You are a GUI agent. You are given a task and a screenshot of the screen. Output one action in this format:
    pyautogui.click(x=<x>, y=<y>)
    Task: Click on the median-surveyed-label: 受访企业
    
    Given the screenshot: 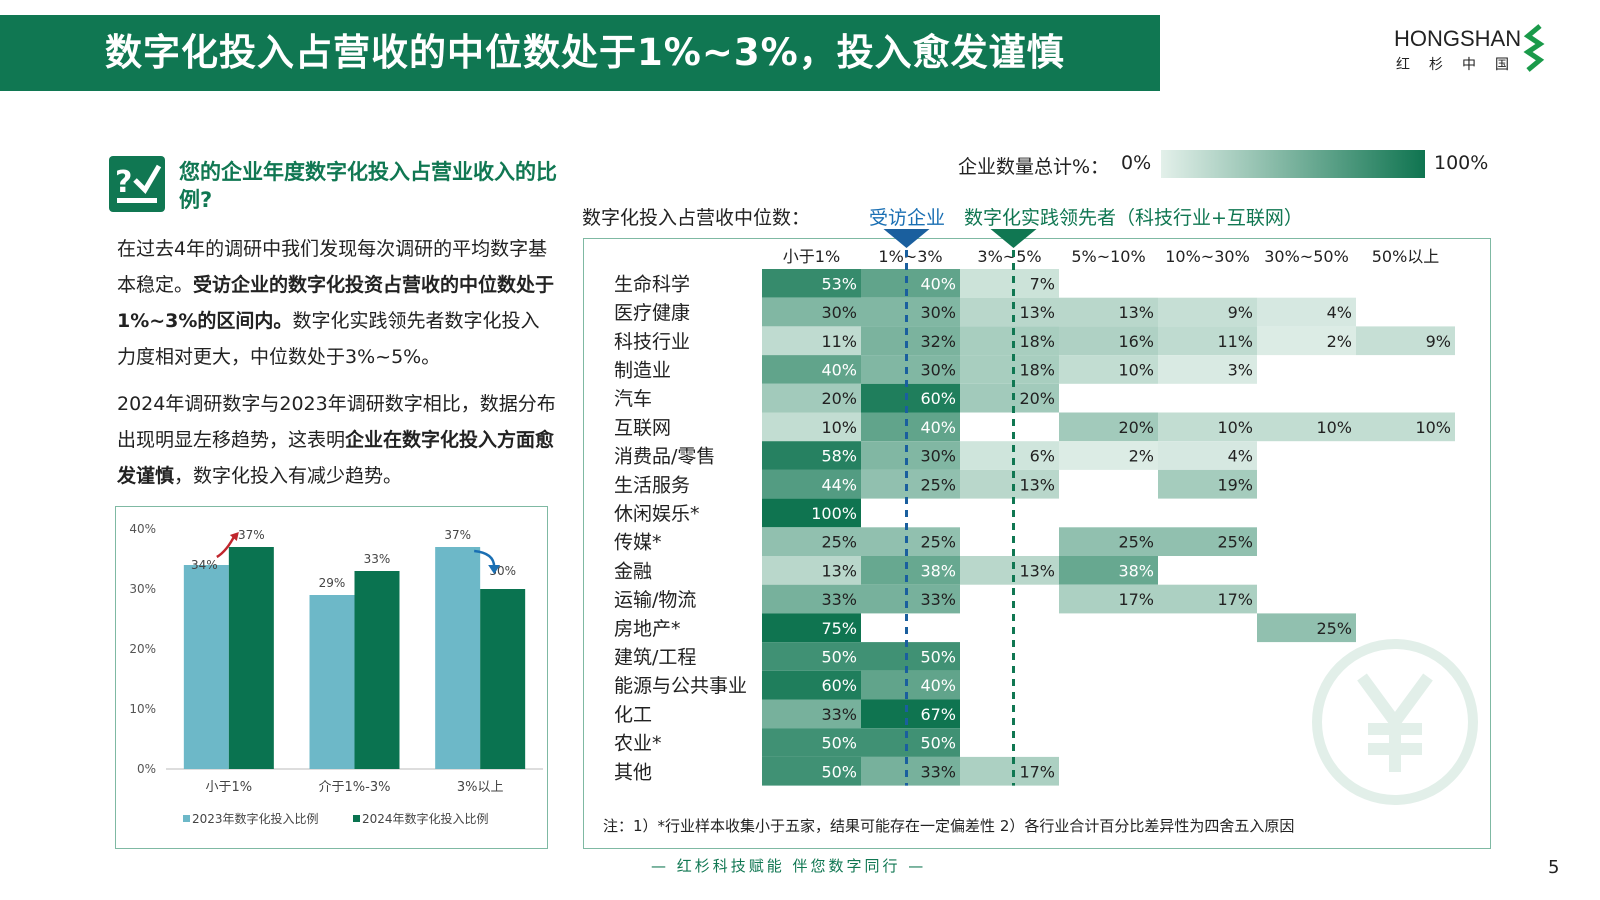 What is the action you would take?
    pyautogui.click(x=907, y=218)
    